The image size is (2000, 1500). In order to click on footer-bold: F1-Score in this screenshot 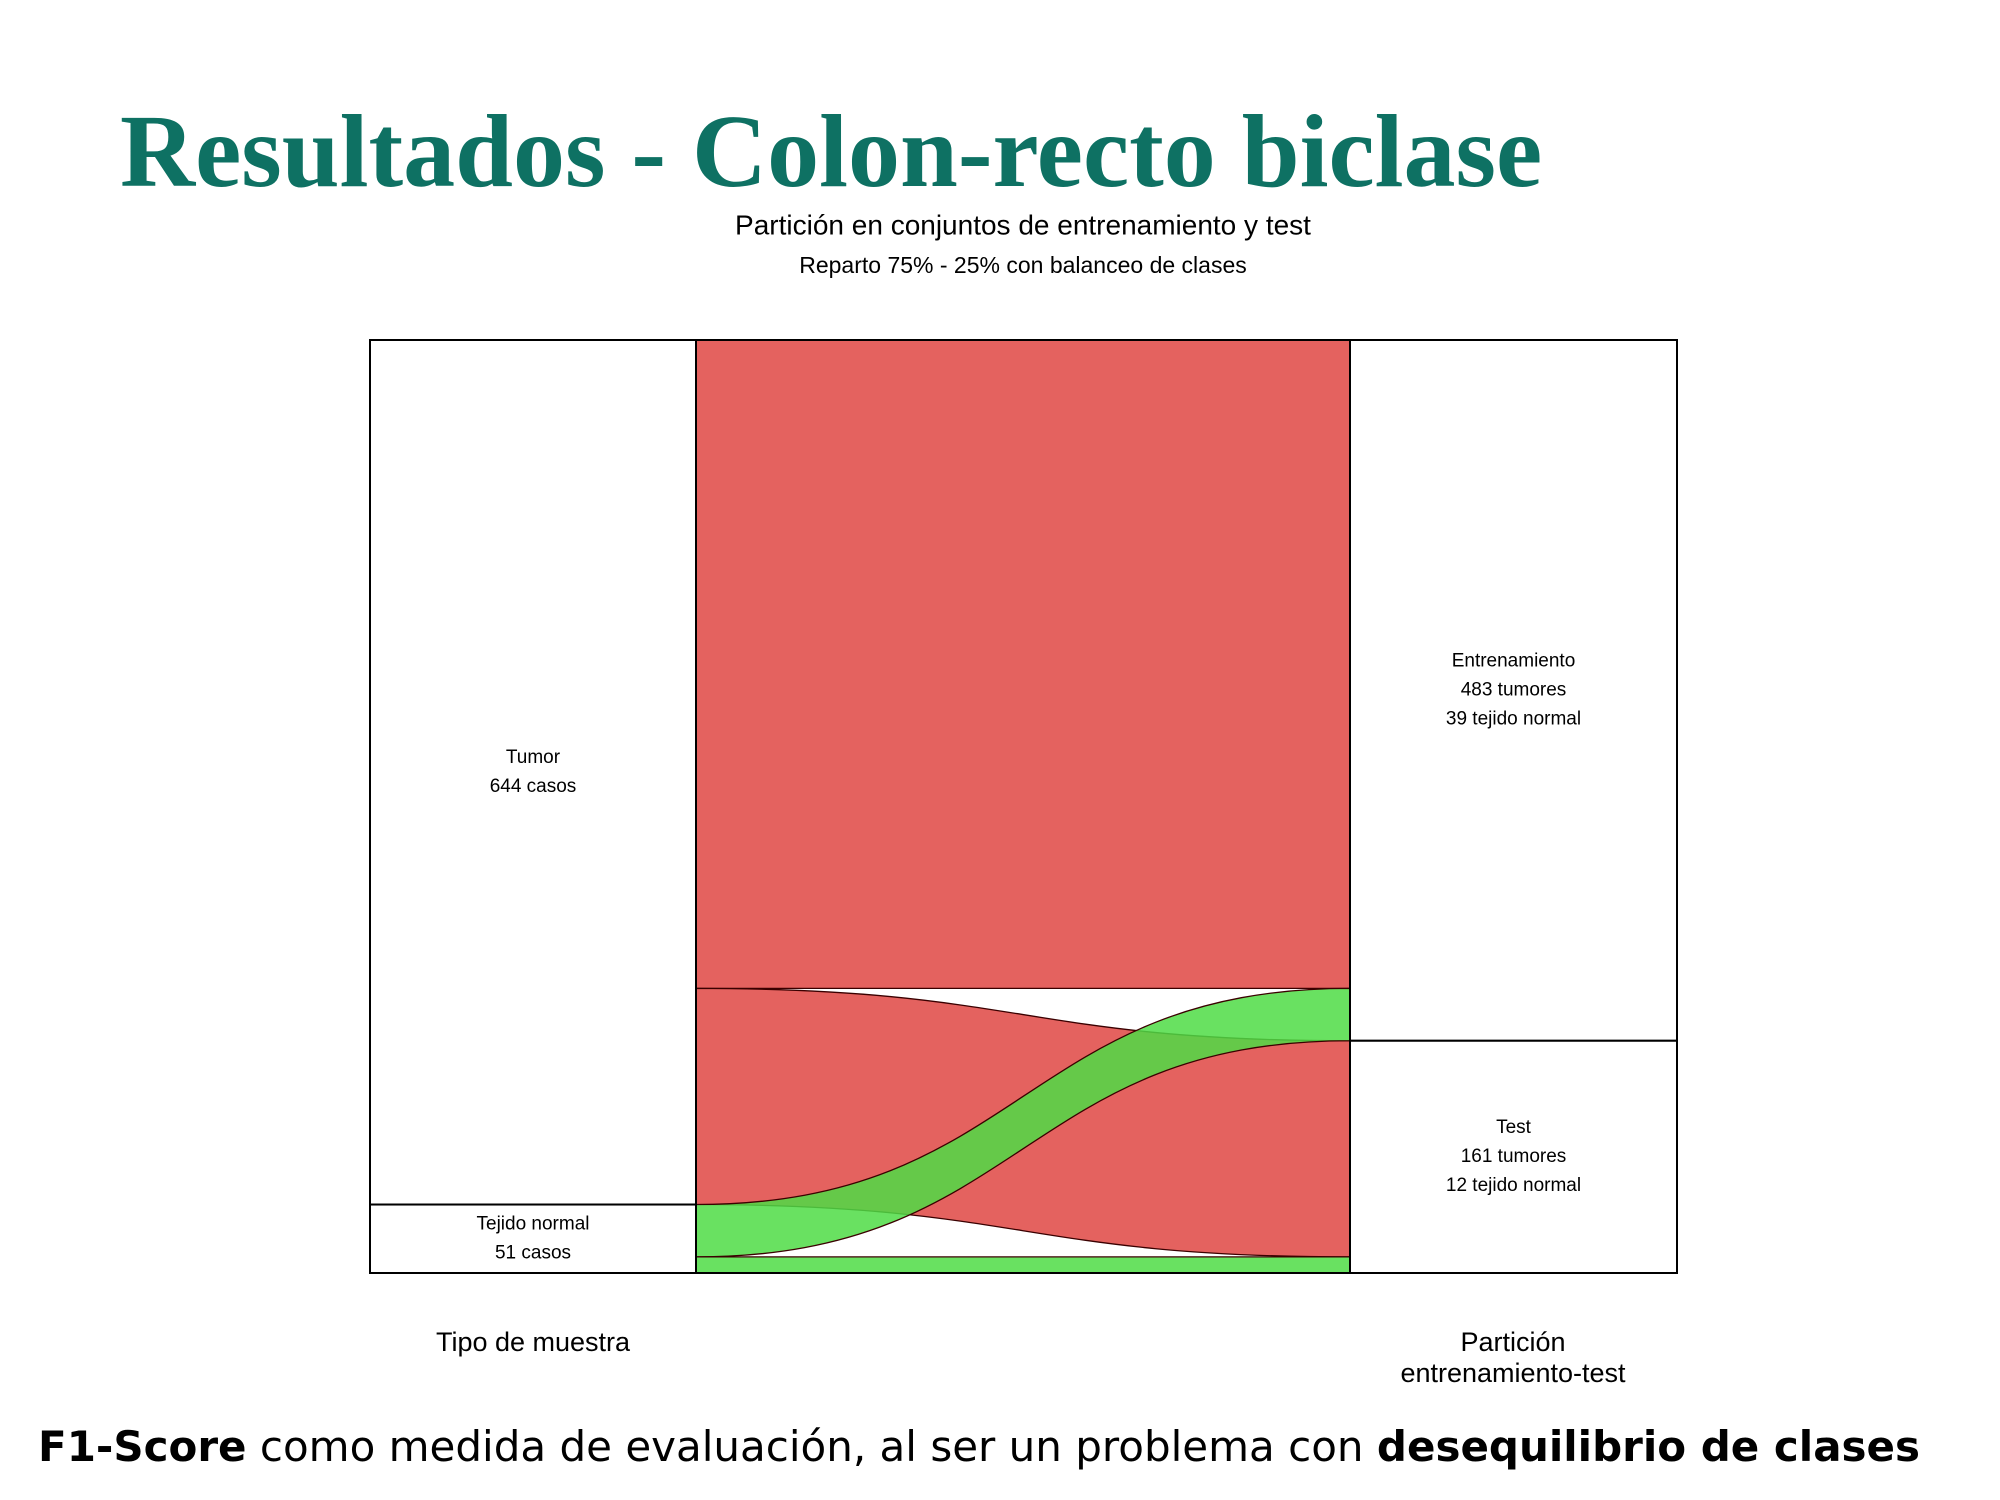, I will do `click(142, 1446)`.